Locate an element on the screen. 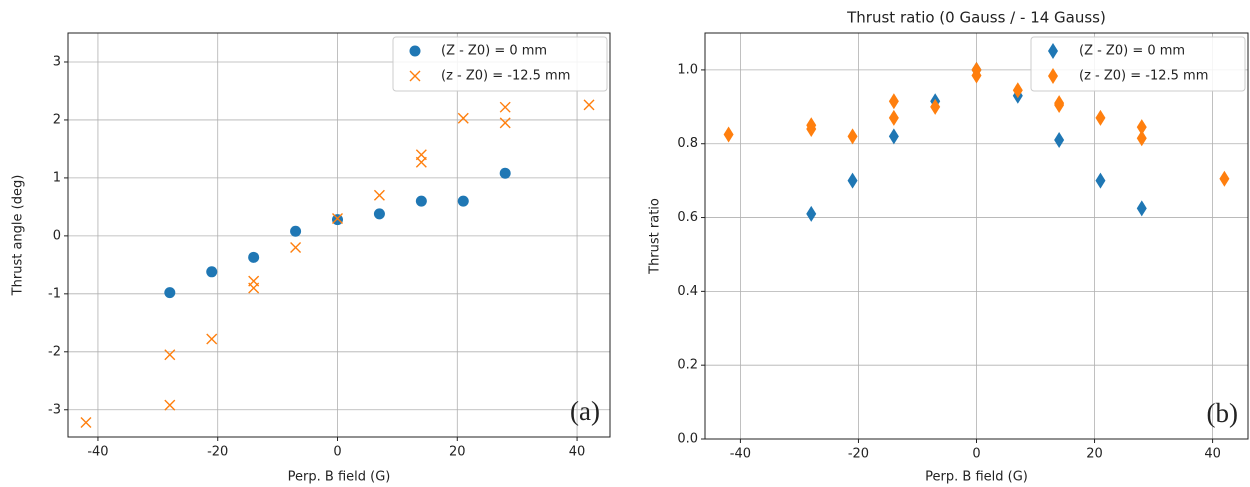  y-axis-label: Thrust angle (deg) is located at coordinates (18, 236).